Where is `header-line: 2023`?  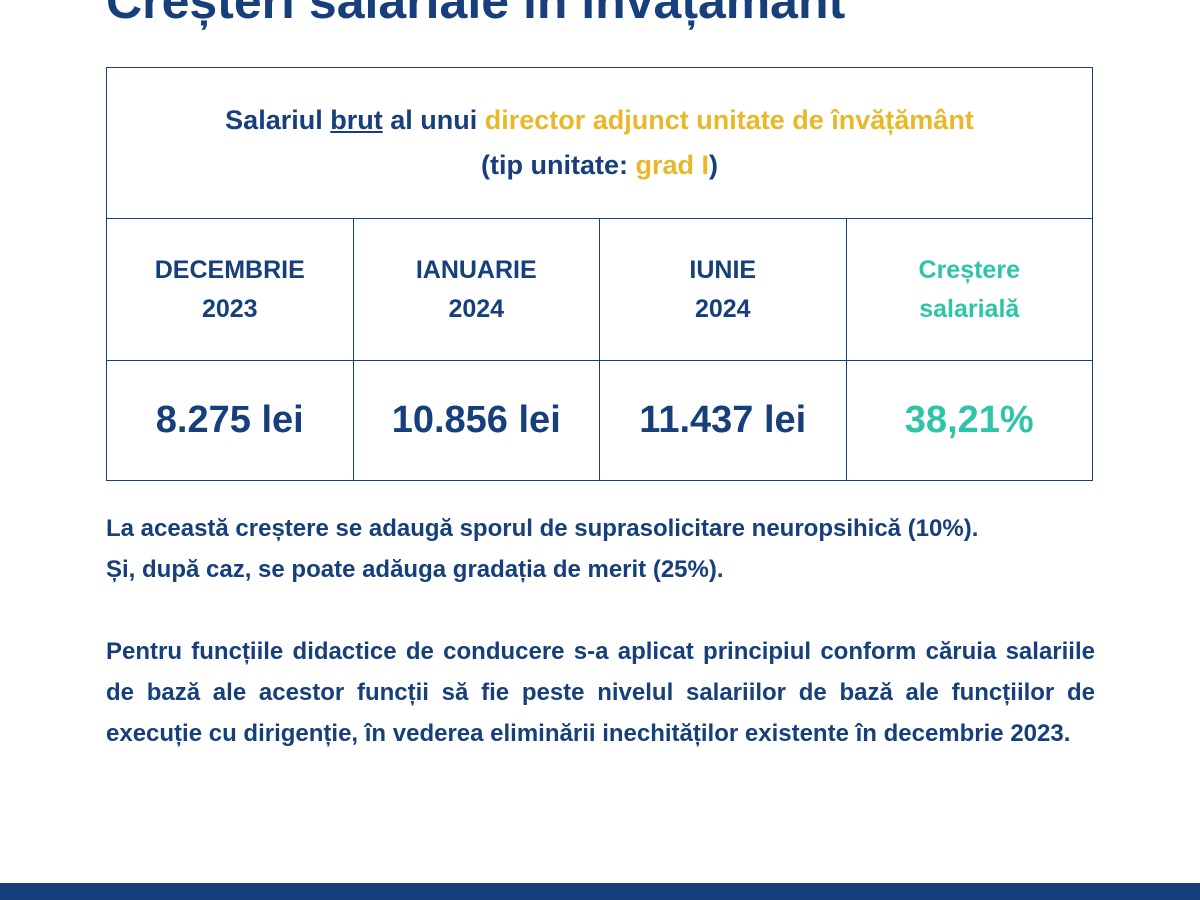
header-line: 2023 is located at coordinates (229, 308).